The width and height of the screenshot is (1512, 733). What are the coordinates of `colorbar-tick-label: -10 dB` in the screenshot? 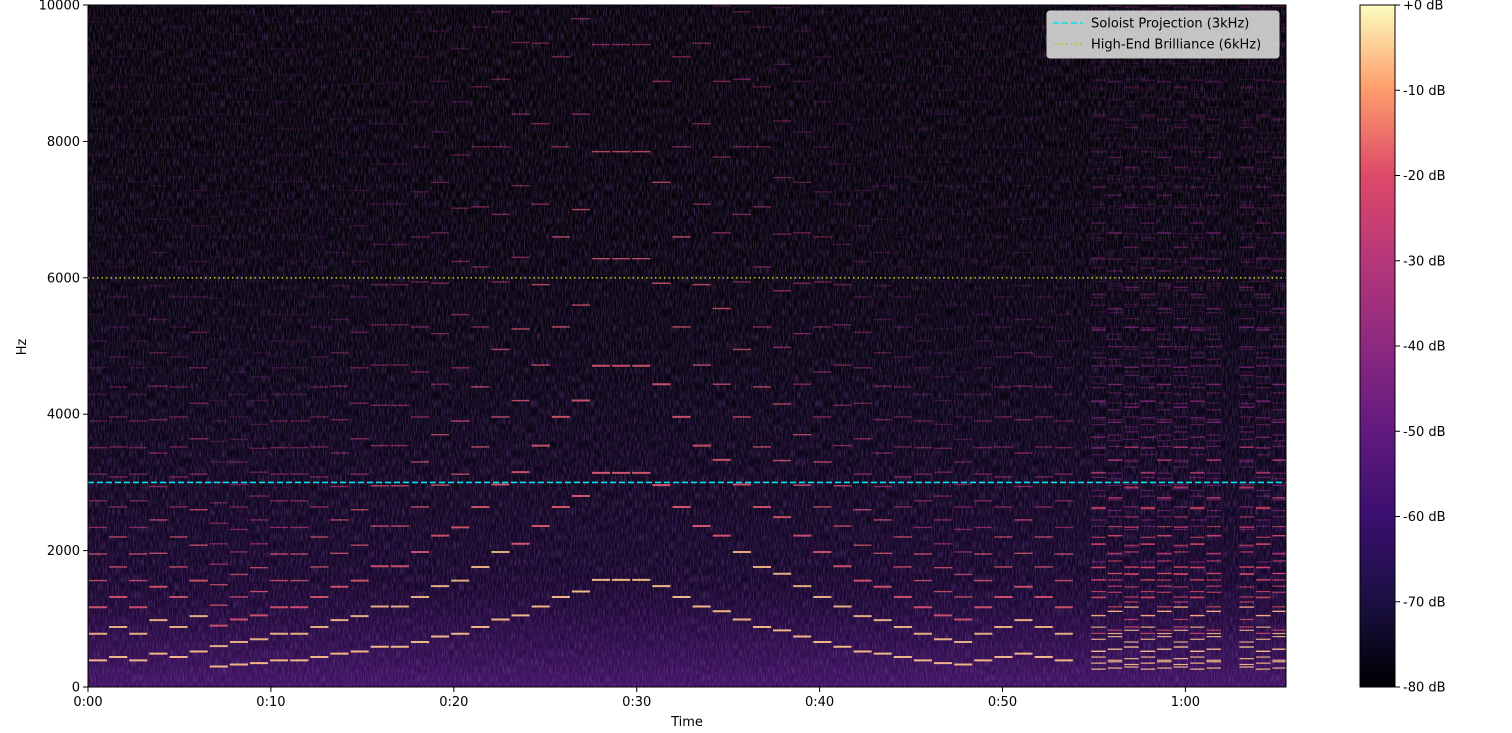 It's located at (1424, 91).